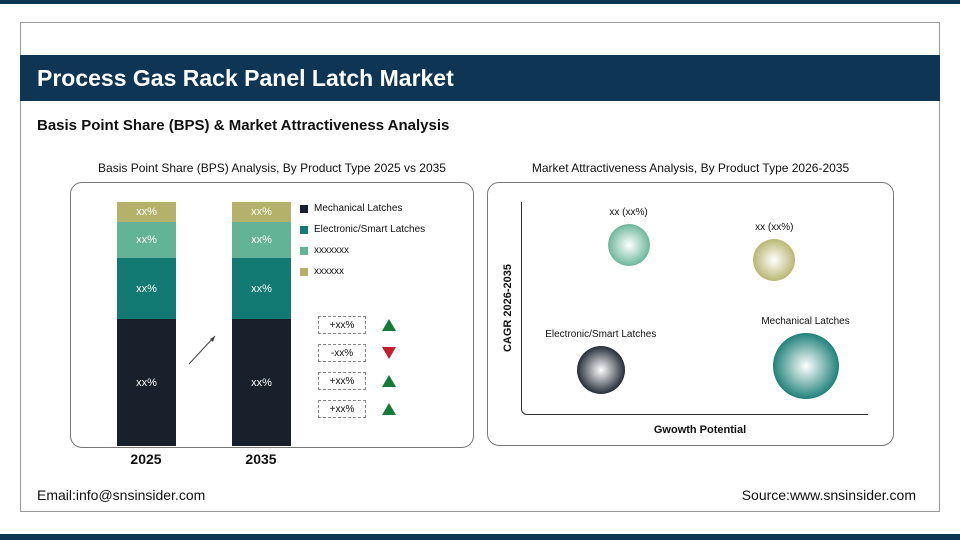  What do you see at coordinates (805, 321) in the screenshot?
I see `bubble-label: Mechanical Latches` at bounding box center [805, 321].